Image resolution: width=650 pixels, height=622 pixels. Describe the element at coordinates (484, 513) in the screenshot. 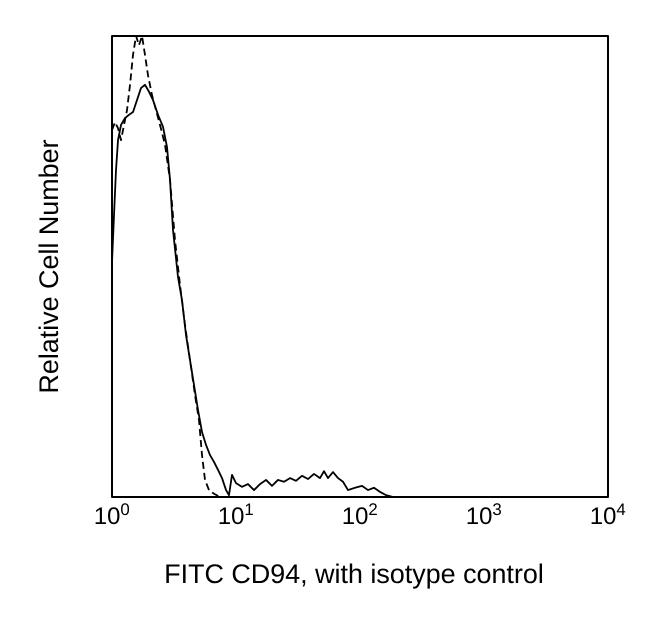

I see `x-tick-label: 10$^{3}$` at that location.